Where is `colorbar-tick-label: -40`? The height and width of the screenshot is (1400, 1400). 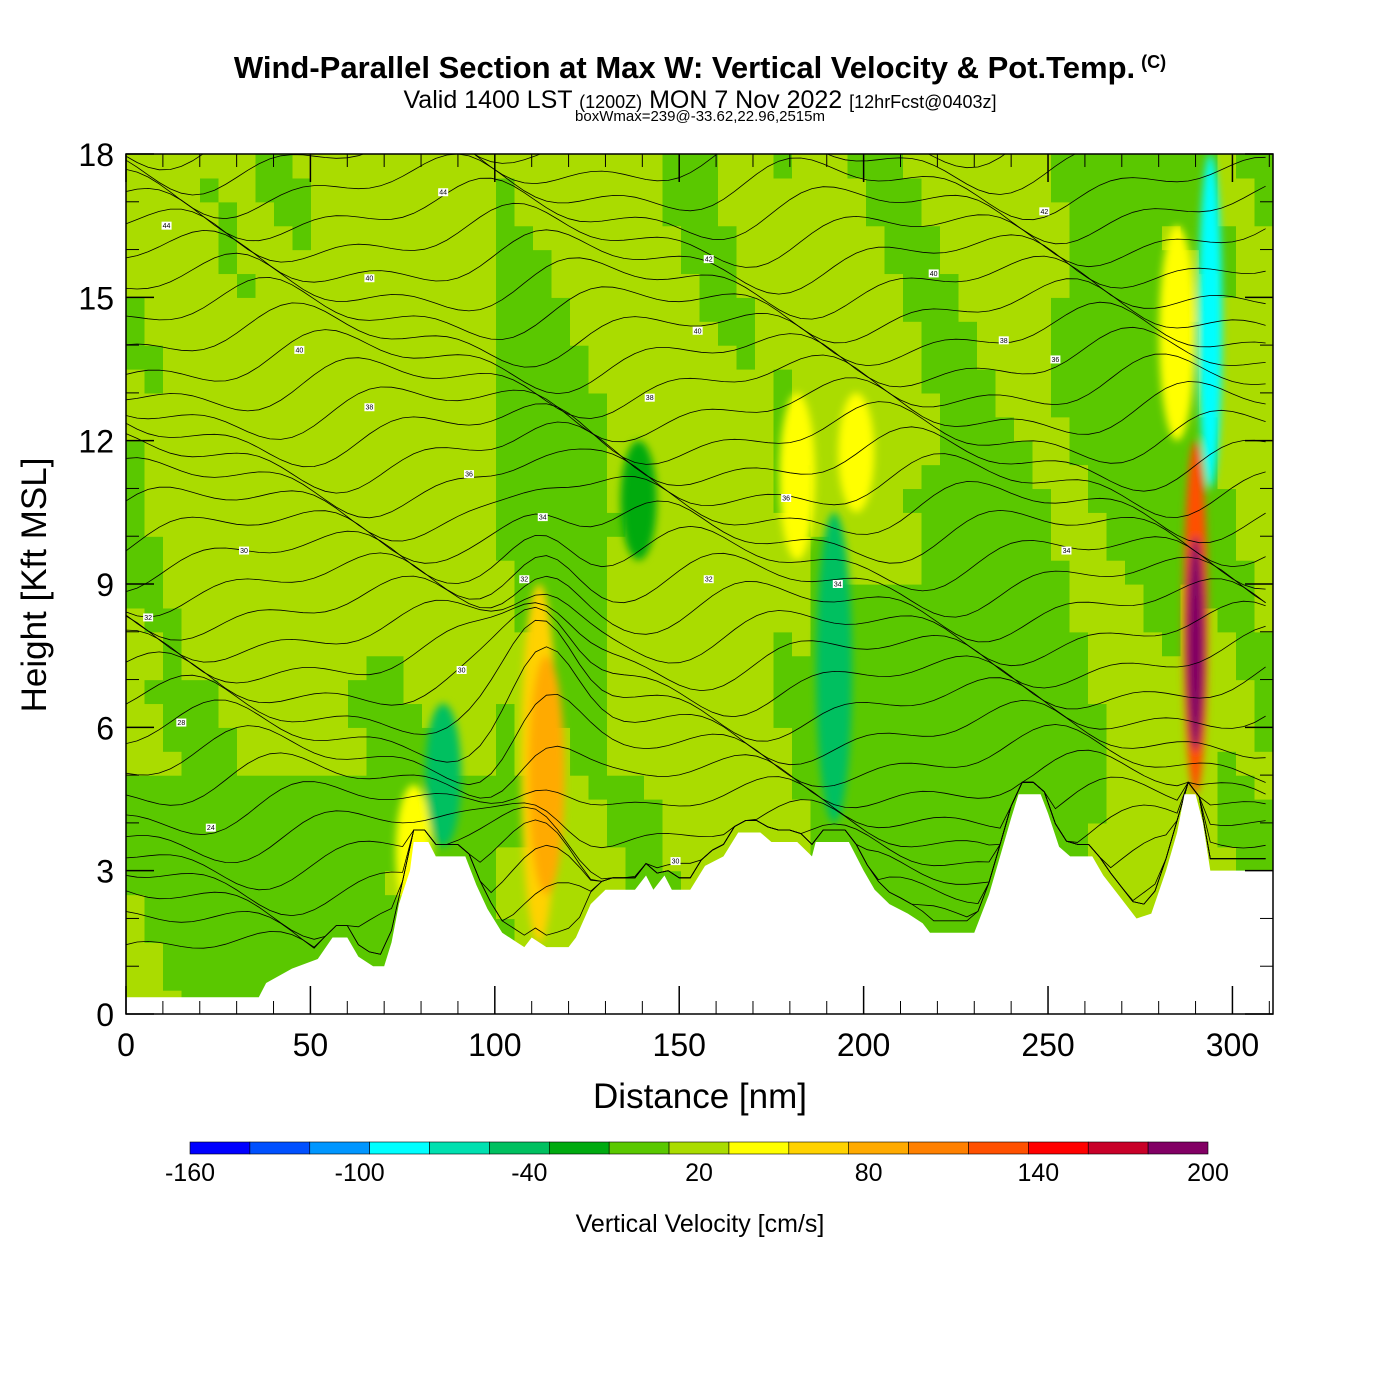 colorbar-tick-label: -40 is located at coordinates (529, 1173).